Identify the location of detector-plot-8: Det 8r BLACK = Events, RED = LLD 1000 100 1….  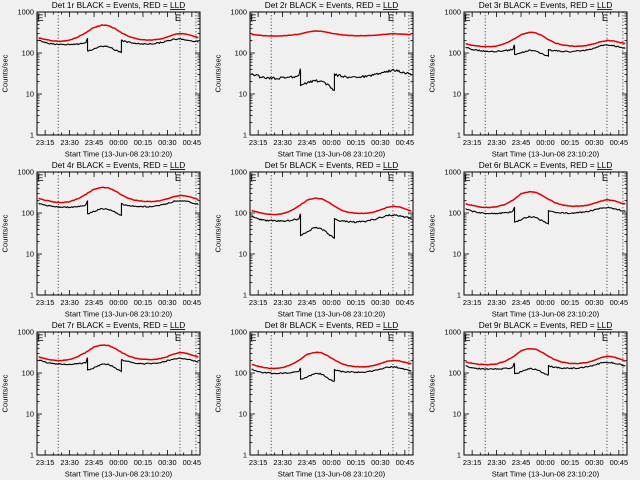
(319, 400).